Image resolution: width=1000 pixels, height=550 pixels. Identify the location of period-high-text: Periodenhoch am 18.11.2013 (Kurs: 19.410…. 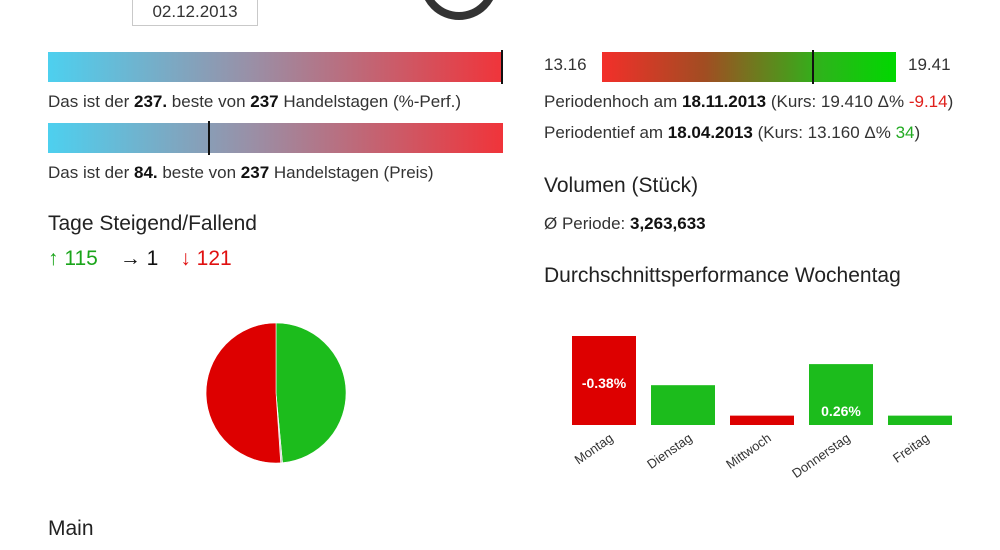
(748, 102).